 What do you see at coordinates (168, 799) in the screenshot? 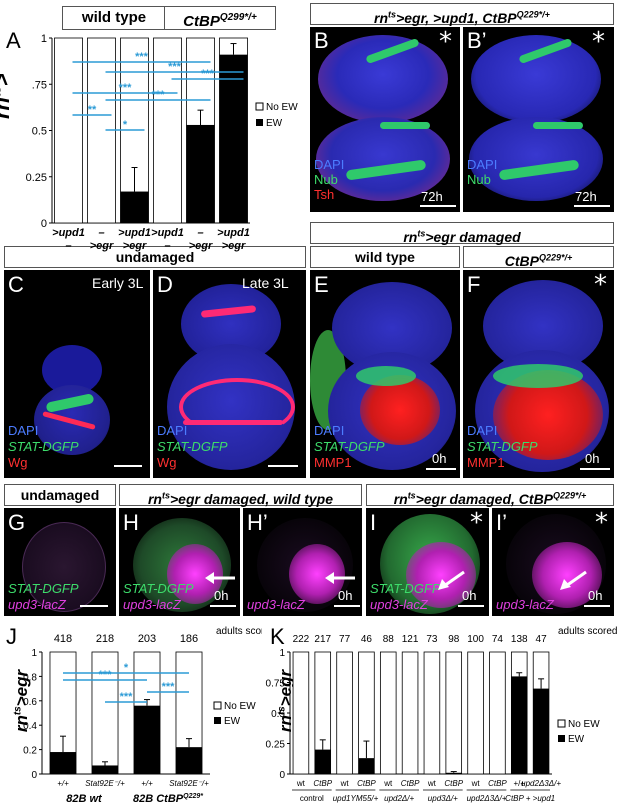
I see `group-label-82b-ctbp: 82B CtBPQ229*` at bounding box center [168, 799].